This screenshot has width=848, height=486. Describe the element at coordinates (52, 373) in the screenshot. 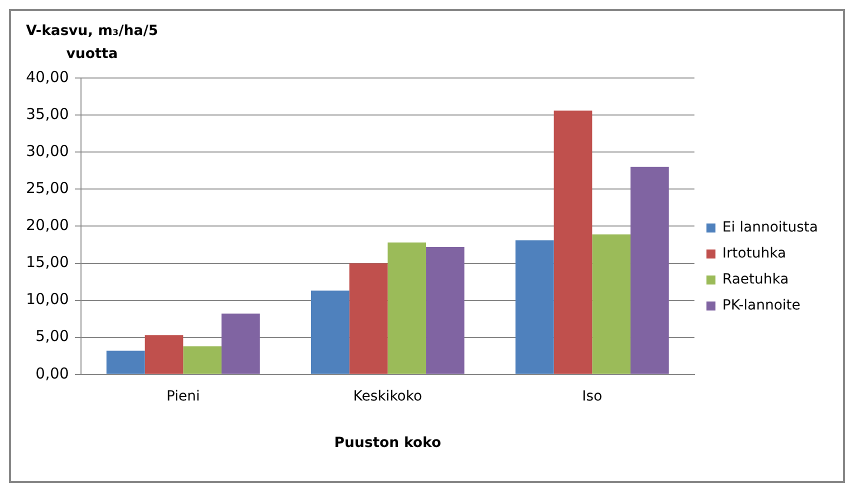

I see `y-tick-label: 0,00` at that location.